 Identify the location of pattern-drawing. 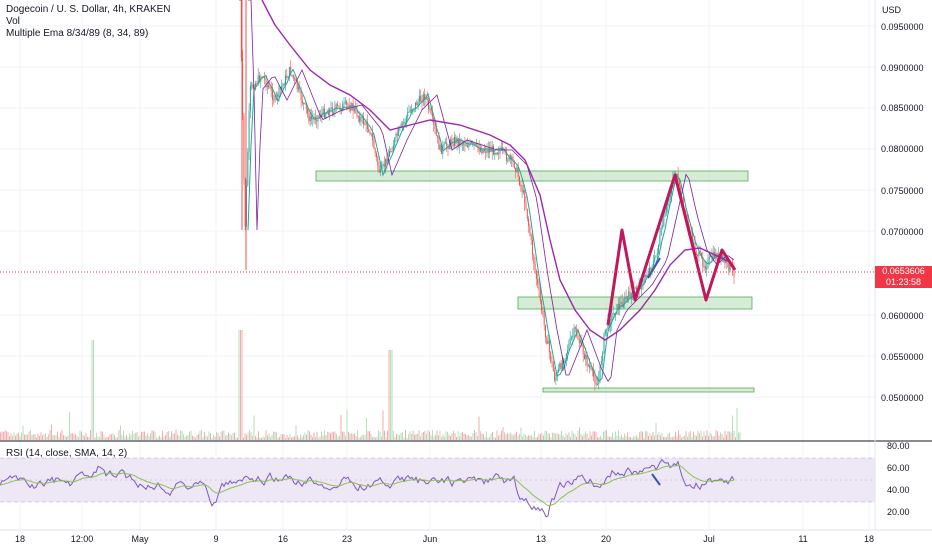
(671, 249).